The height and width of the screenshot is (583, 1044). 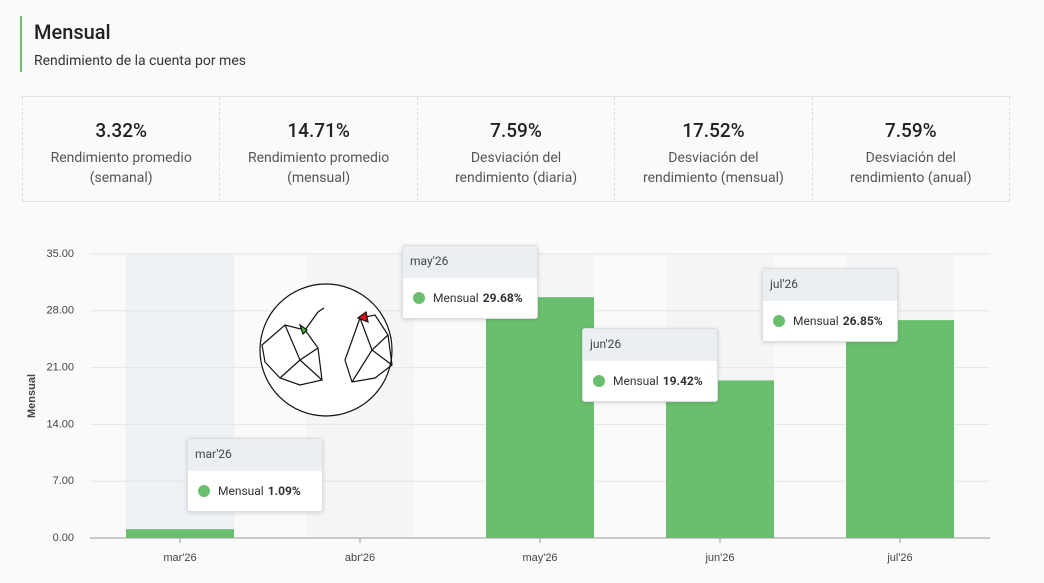 I want to click on stat: 7.59% Desviación del rendimiento (diaria), so click(x=515, y=149).